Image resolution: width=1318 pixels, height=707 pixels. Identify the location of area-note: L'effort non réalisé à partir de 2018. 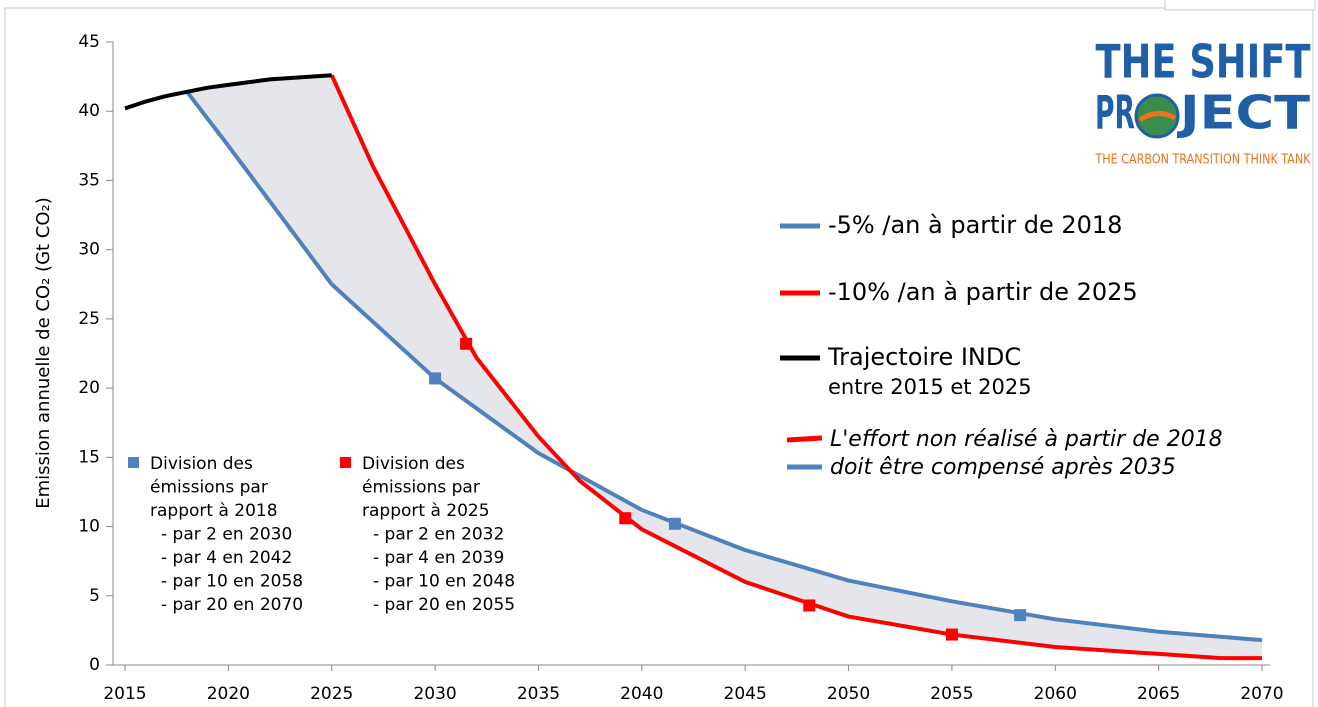
(1026, 439).